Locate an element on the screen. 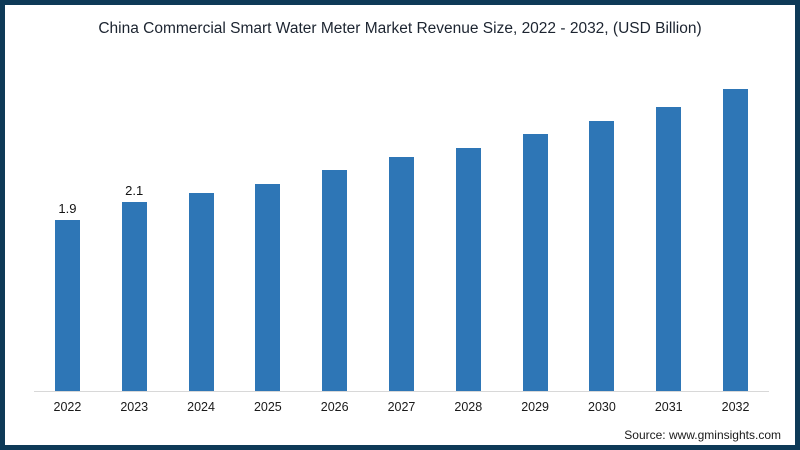  bar-column-2022: 1.9 is located at coordinates (67, 198).